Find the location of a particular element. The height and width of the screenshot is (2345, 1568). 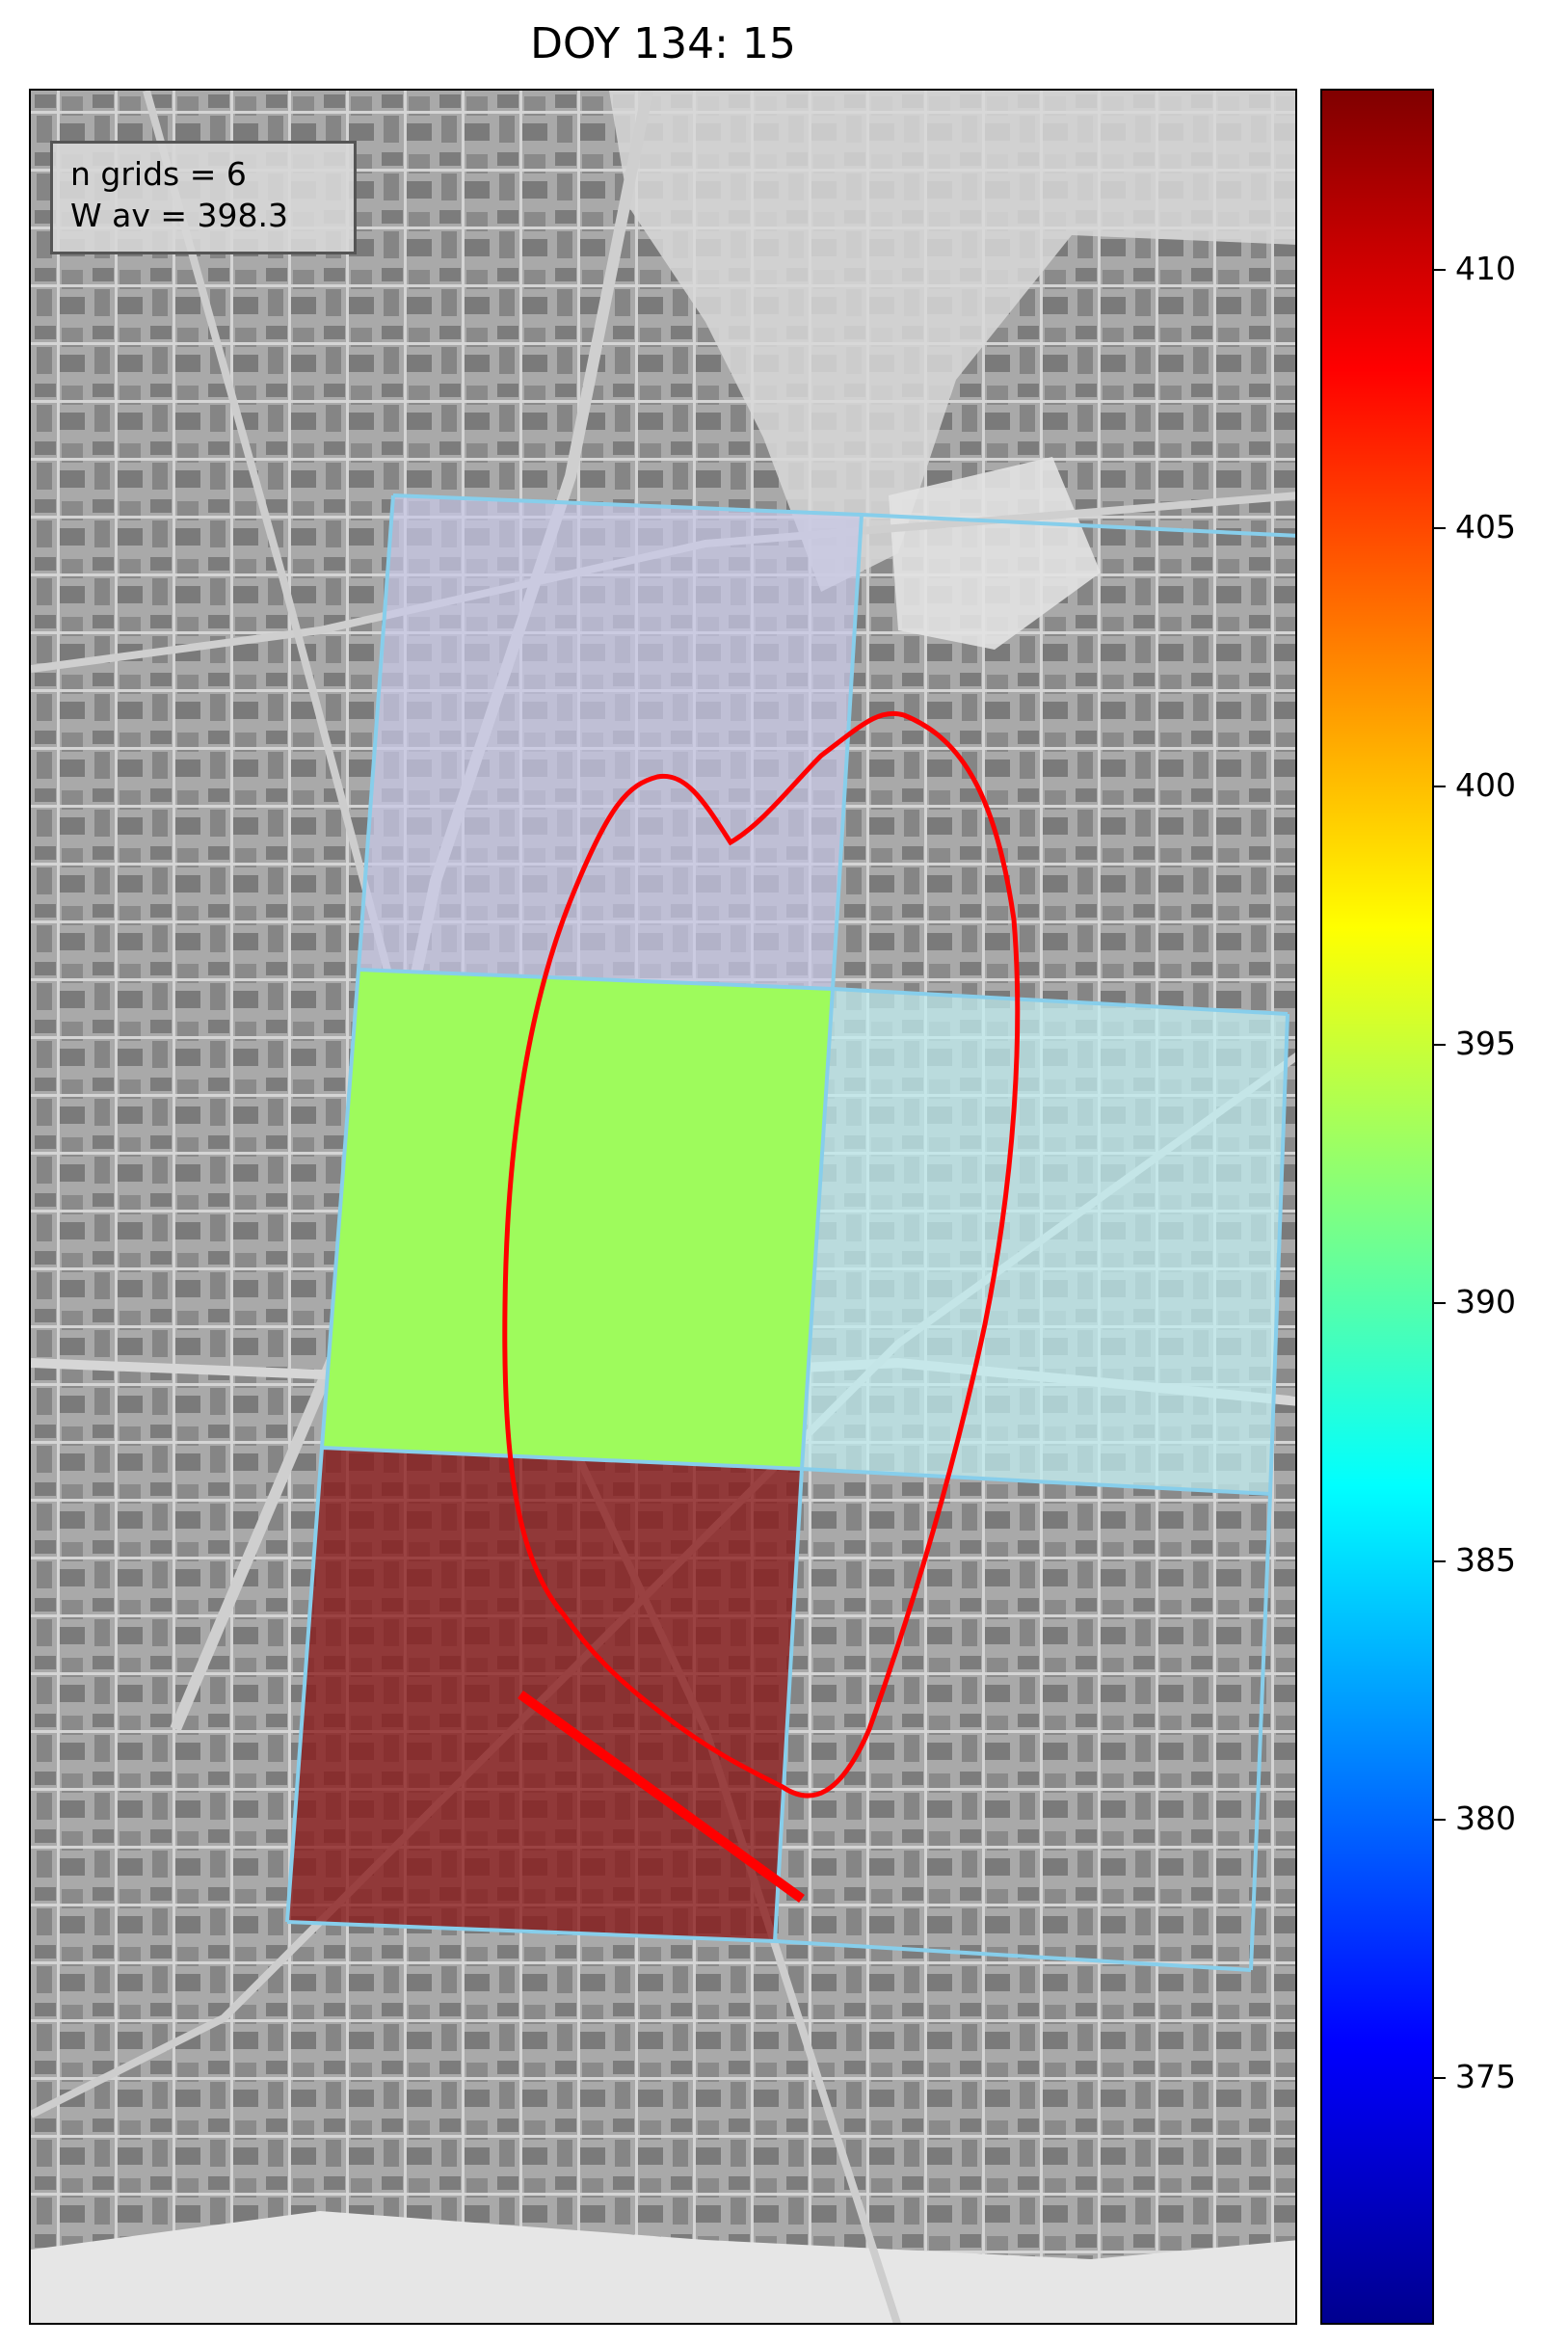

river-area is located at coordinates (663, 2267).